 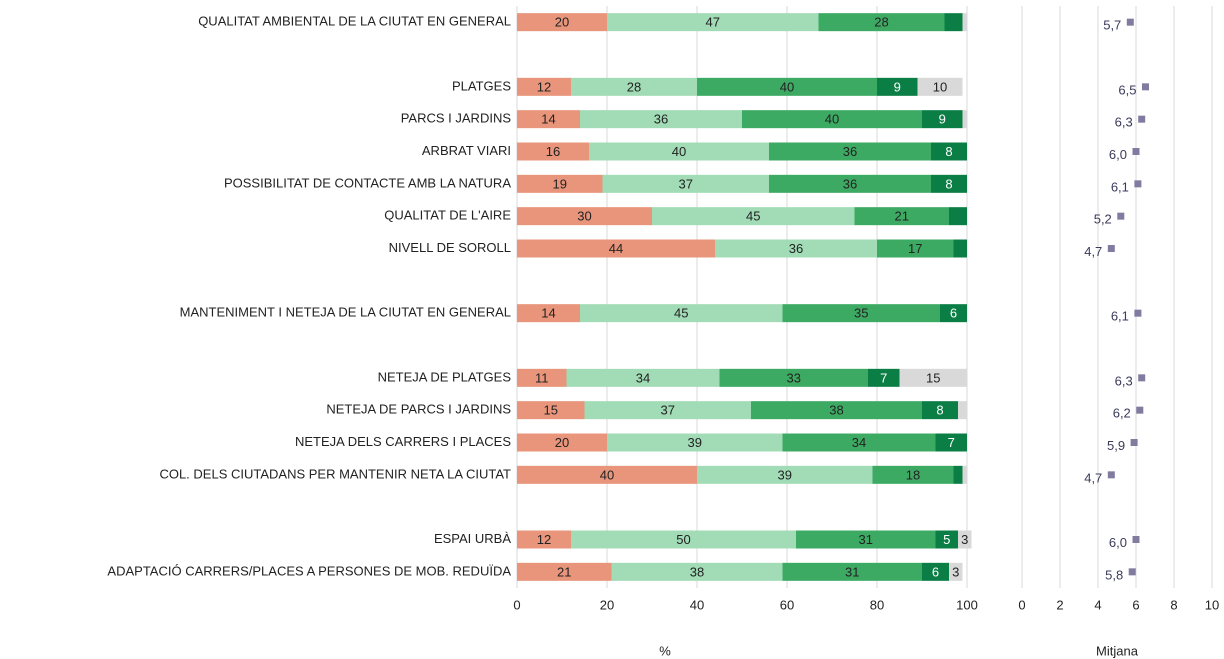 I want to click on x-tick-label: 20, so click(x=607, y=604).